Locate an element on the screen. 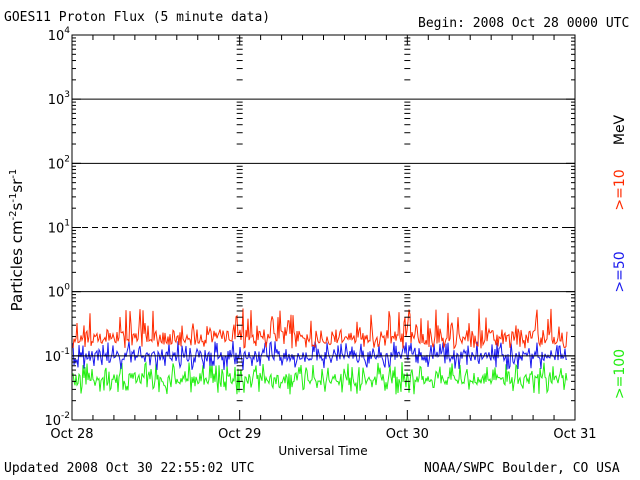 The image size is (640, 480). legend: MeV >=10 >=50 >=100 is located at coordinates (620, 256).